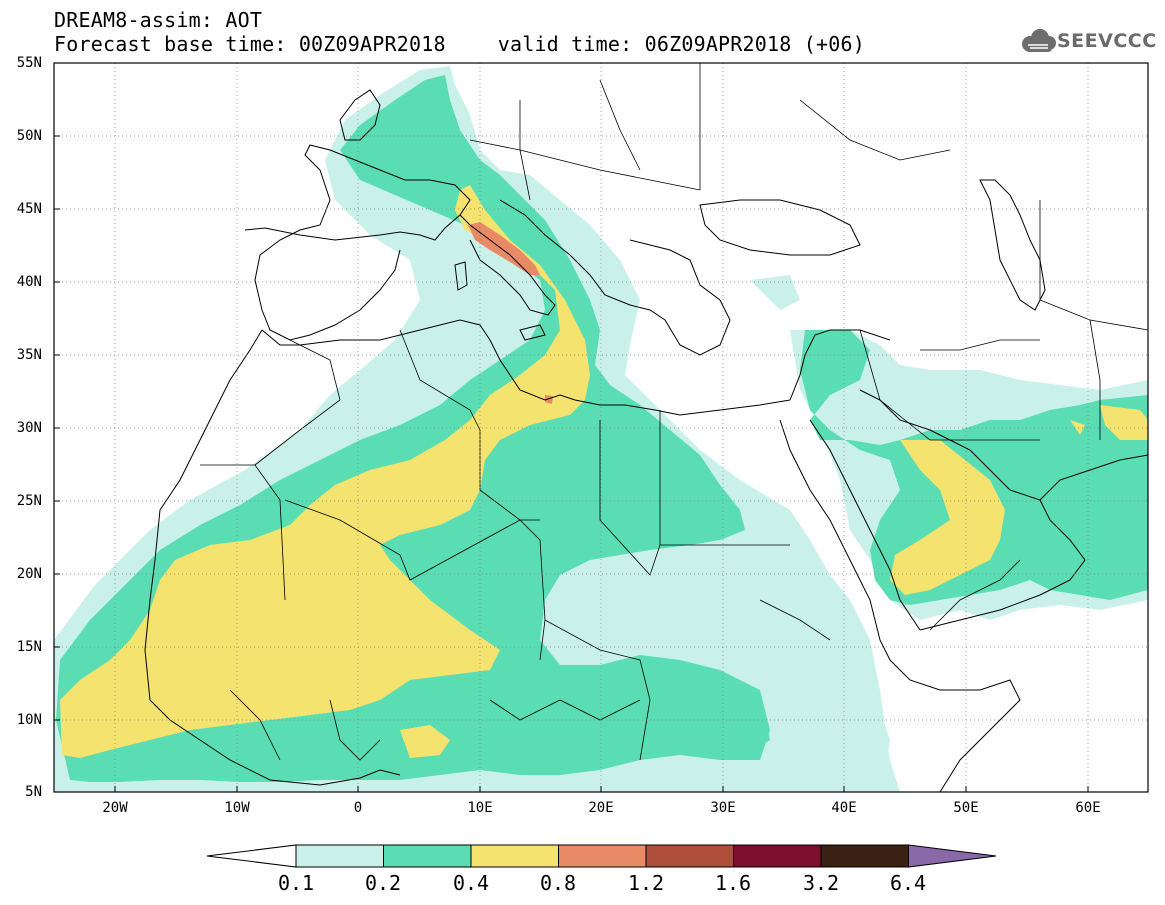  What do you see at coordinates (29, 355) in the screenshot?
I see `lat-label: 35N` at bounding box center [29, 355].